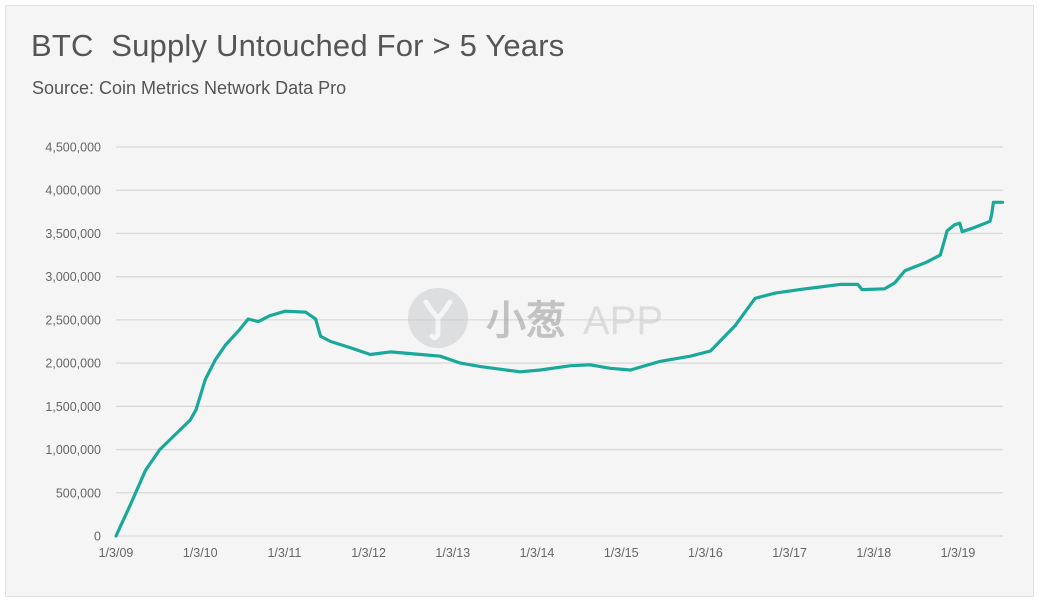  What do you see at coordinates (73, 234) in the screenshot?
I see `y-tick-label: 3,500,000` at bounding box center [73, 234].